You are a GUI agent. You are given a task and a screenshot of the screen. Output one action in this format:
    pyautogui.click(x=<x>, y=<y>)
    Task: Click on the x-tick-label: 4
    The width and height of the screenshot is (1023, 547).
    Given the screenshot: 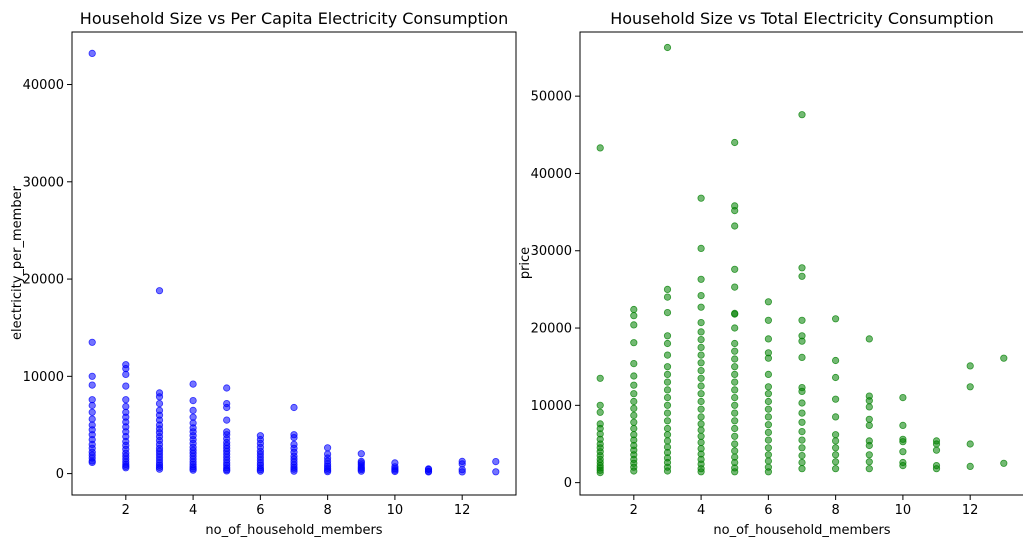 What is the action you would take?
    pyautogui.click(x=193, y=510)
    